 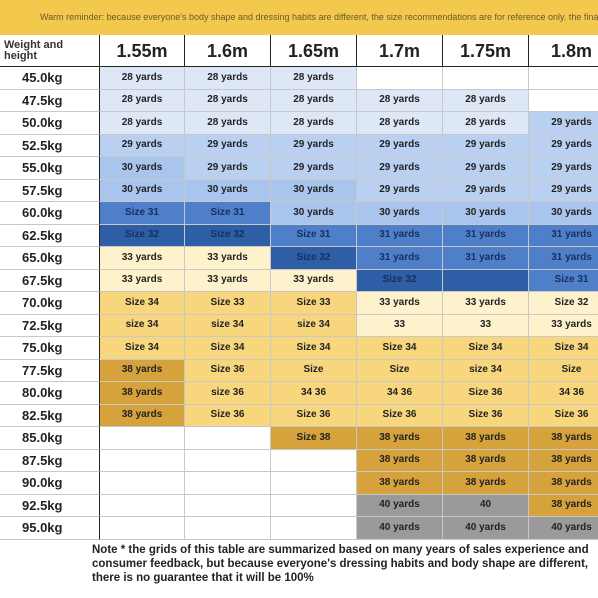 I want to click on weight-label: 77.5kg, so click(x=50, y=370).